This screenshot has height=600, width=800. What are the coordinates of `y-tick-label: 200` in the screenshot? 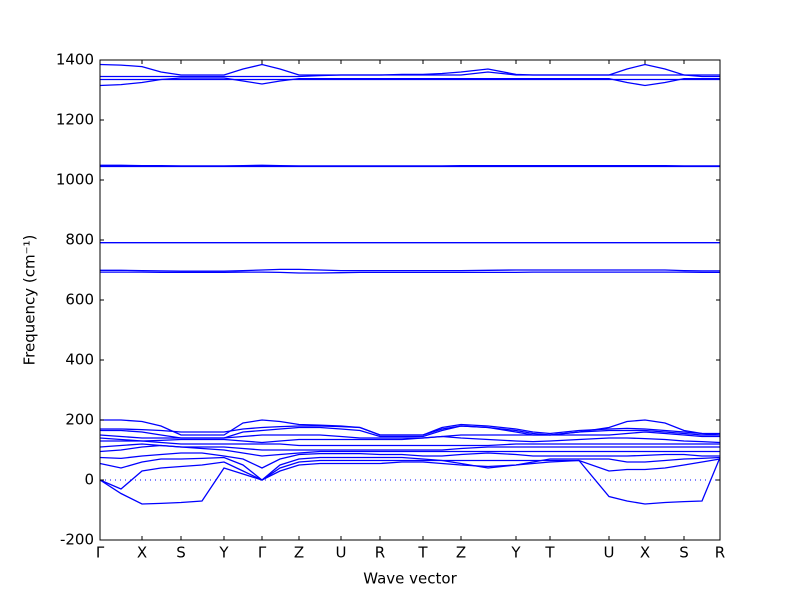 It's located at (79, 420).